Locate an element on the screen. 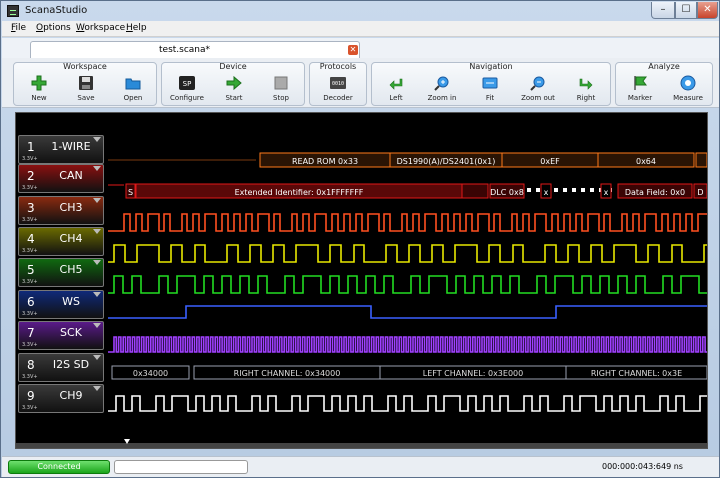 The height and width of the screenshot is (478, 720). new-button: New is located at coordinates (39, 89).